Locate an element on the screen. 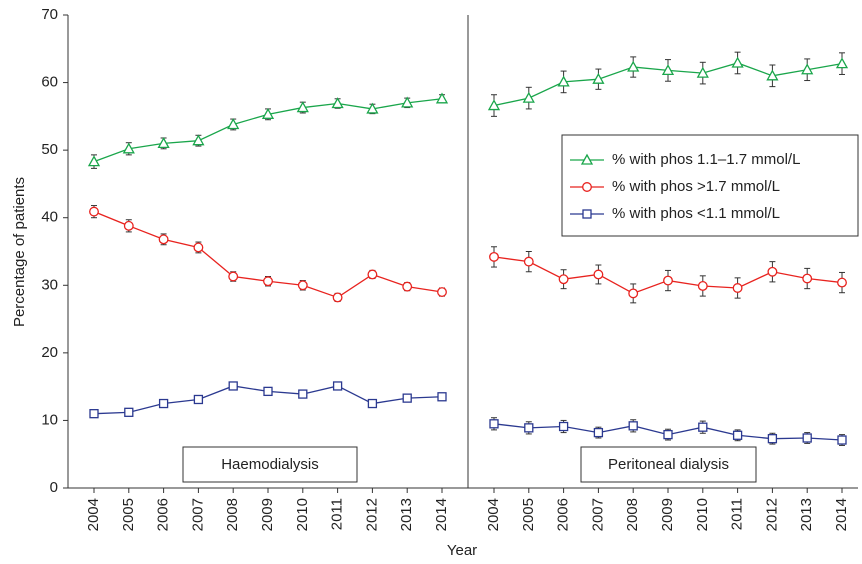  legend-label: % with phos <1.1 mmol/L is located at coordinates (696, 213).